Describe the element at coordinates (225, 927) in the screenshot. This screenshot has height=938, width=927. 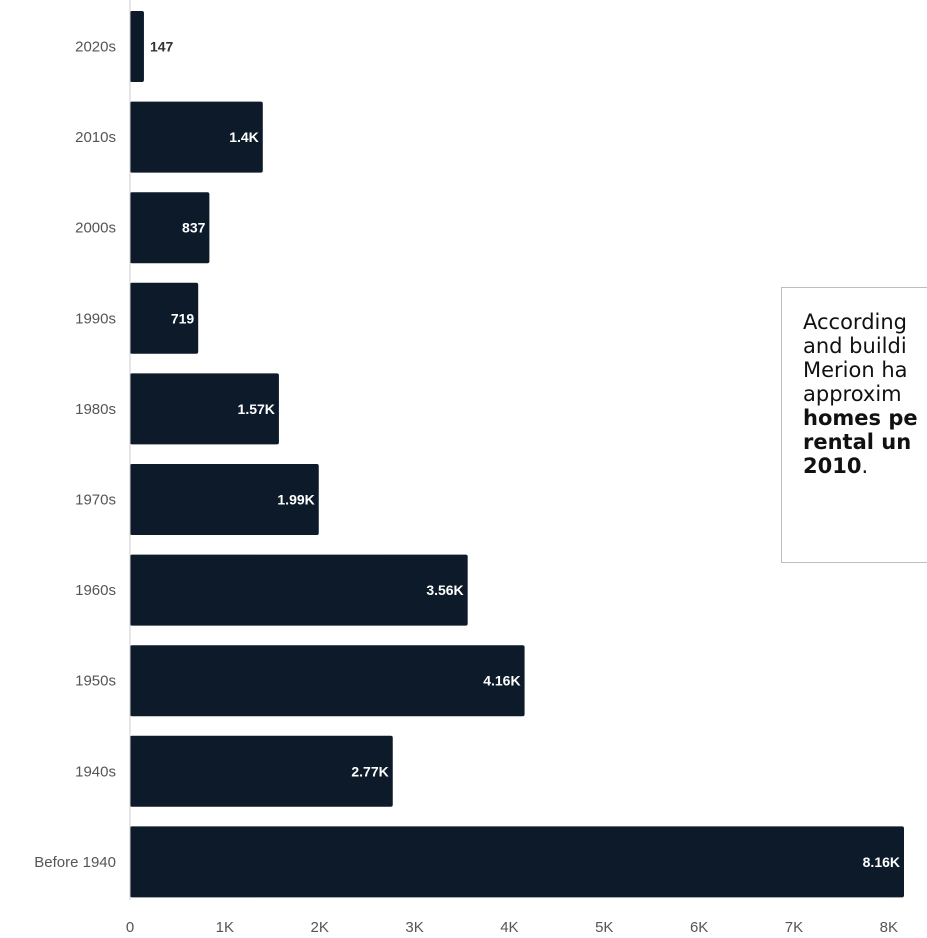
I see `x-tick-label: 1K` at that location.